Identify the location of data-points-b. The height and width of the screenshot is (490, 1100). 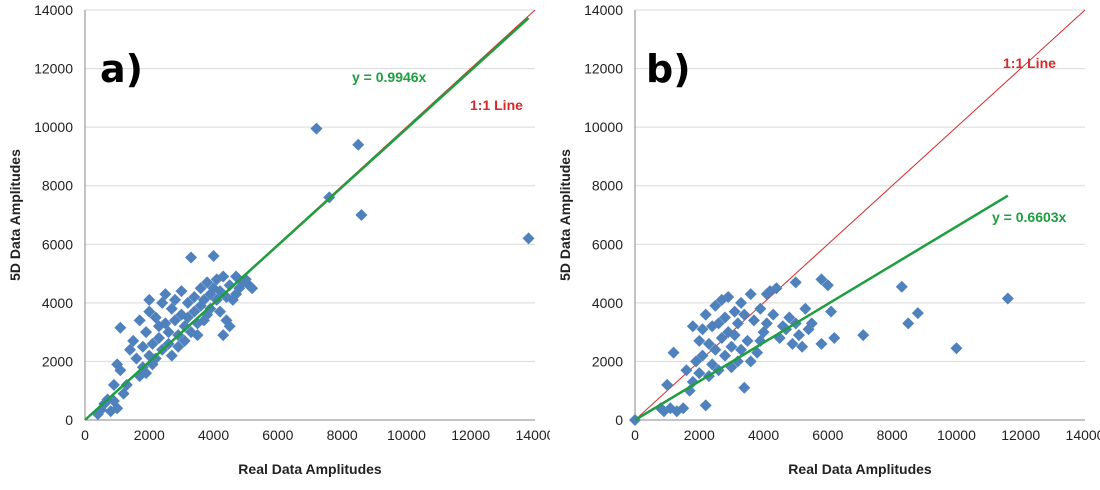
(821, 349).